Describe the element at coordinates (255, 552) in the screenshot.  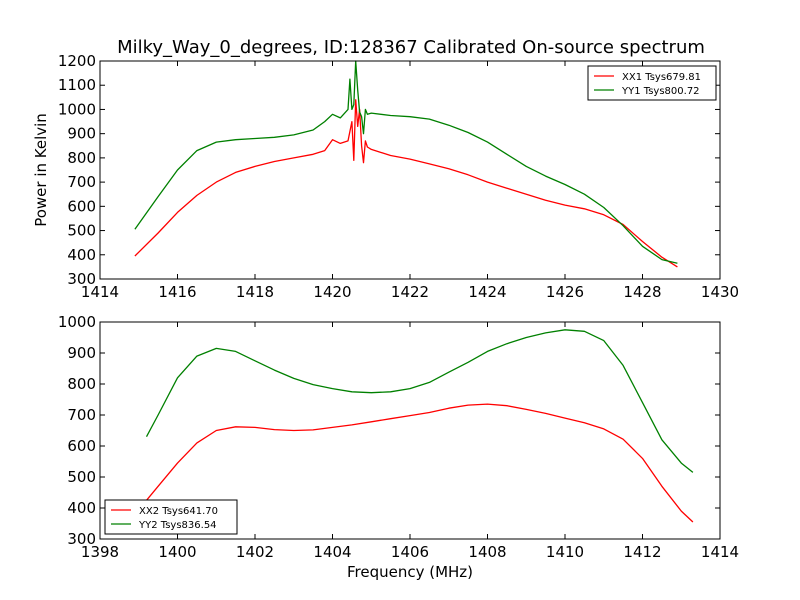
I see `x-tick-label: 1402` at that location.